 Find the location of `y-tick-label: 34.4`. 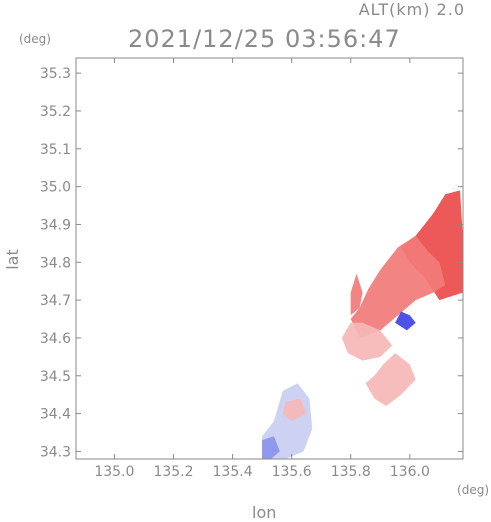

y-tick-label: 34.4 is located at coordinates (55, 415).